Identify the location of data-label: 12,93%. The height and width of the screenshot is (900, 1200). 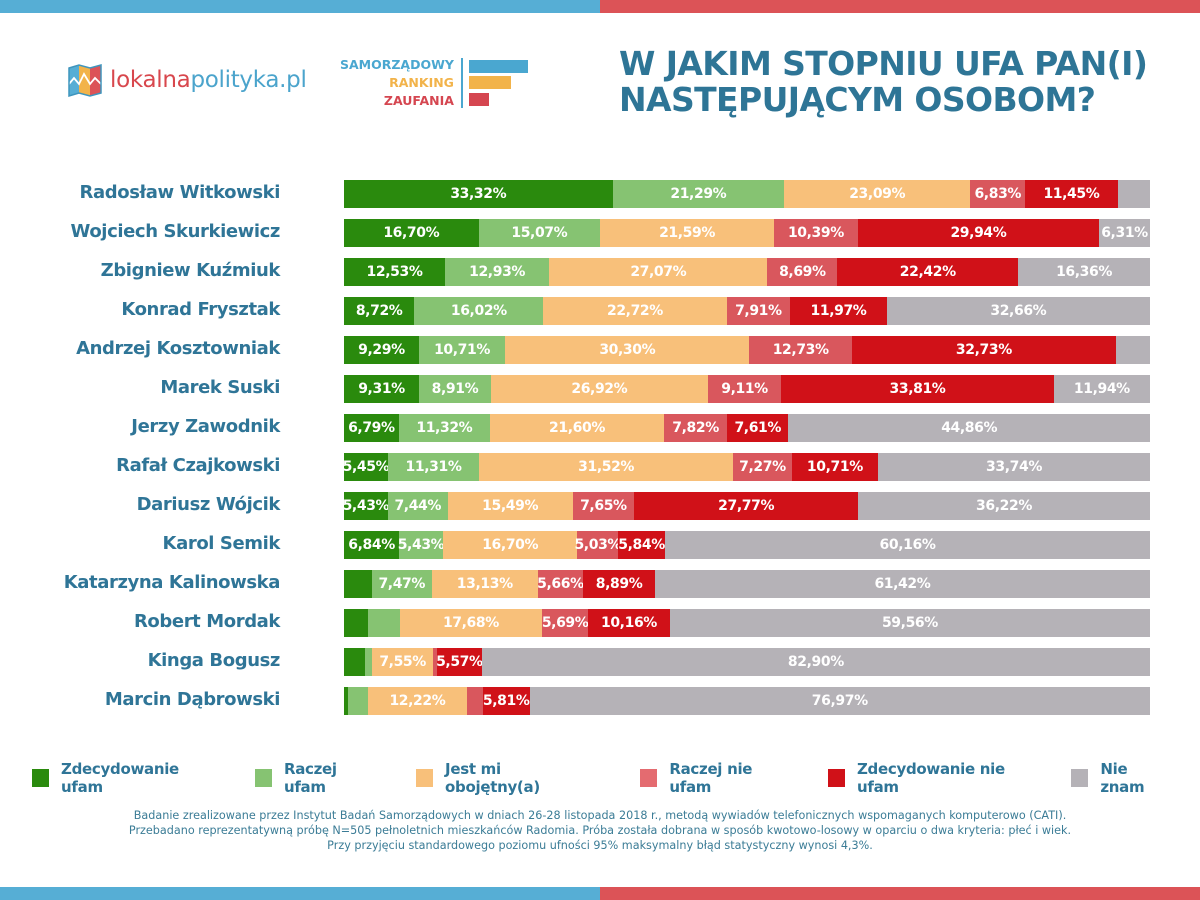
(497, 272).